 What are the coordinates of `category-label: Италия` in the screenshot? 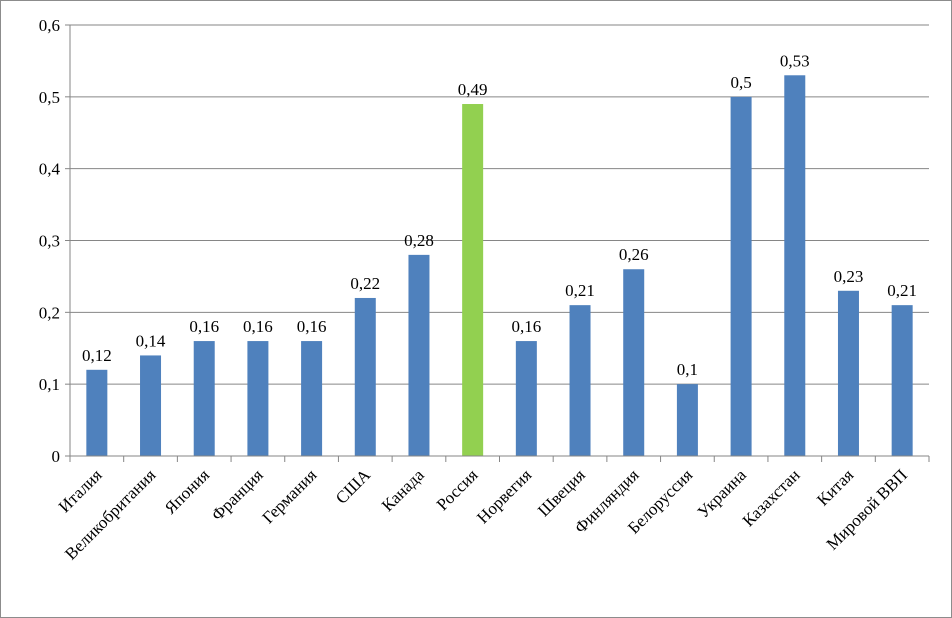 It's located at (80, 490).